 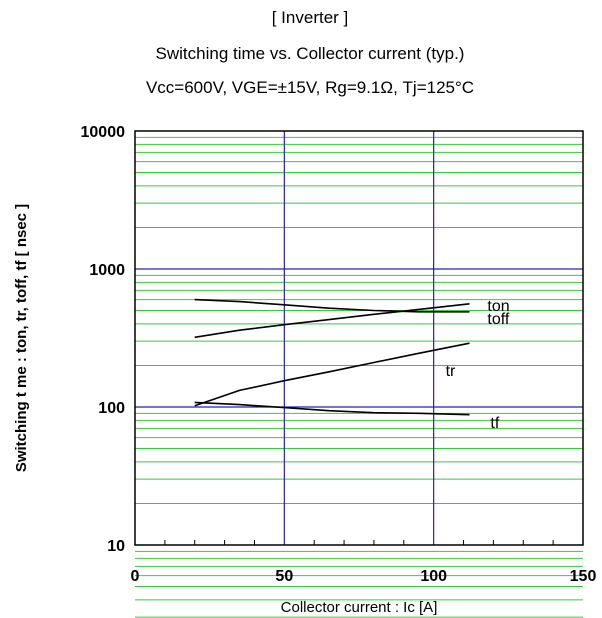 What do you see at coordinates (107, 270) in the screenshot?
I see `y-tick-label: 1000` at bounding box center [107, 270].